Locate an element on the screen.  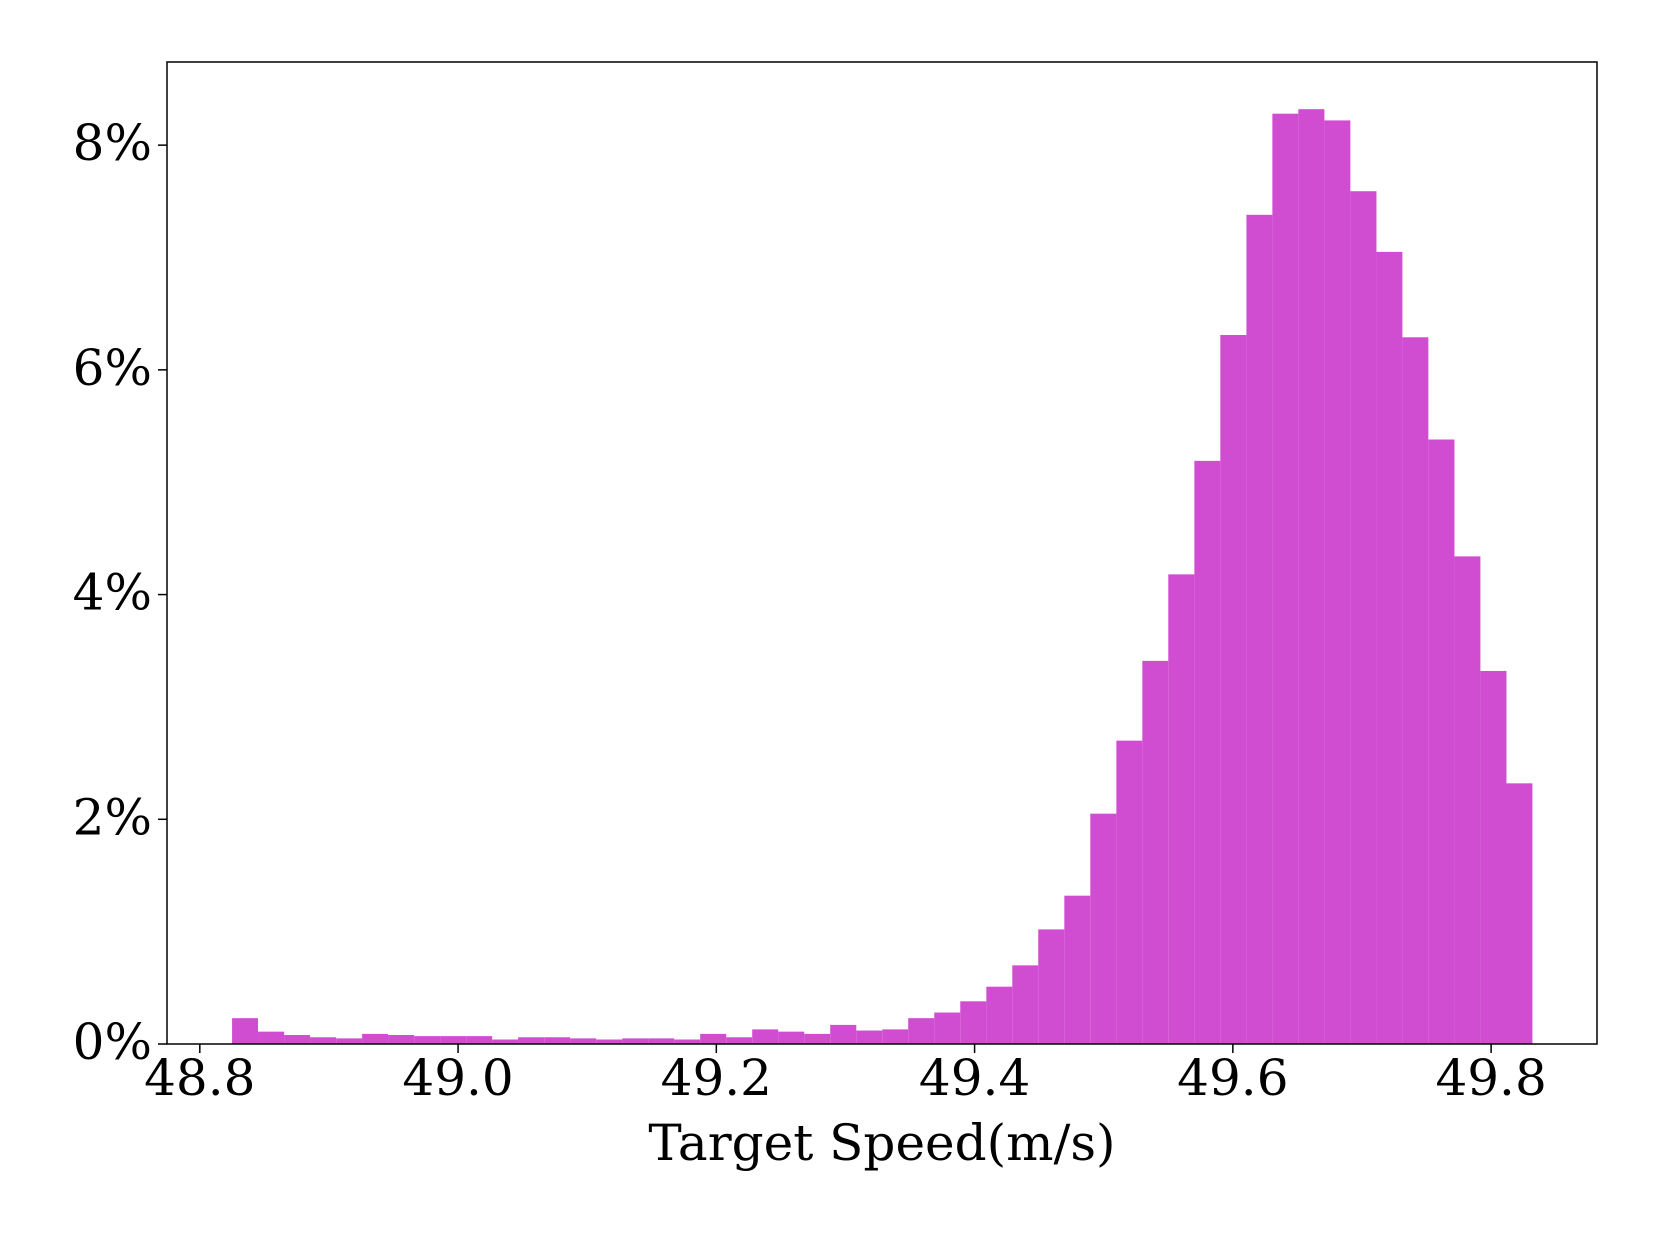
y-tick-label: 0% is located at coordinates (112, 1042).